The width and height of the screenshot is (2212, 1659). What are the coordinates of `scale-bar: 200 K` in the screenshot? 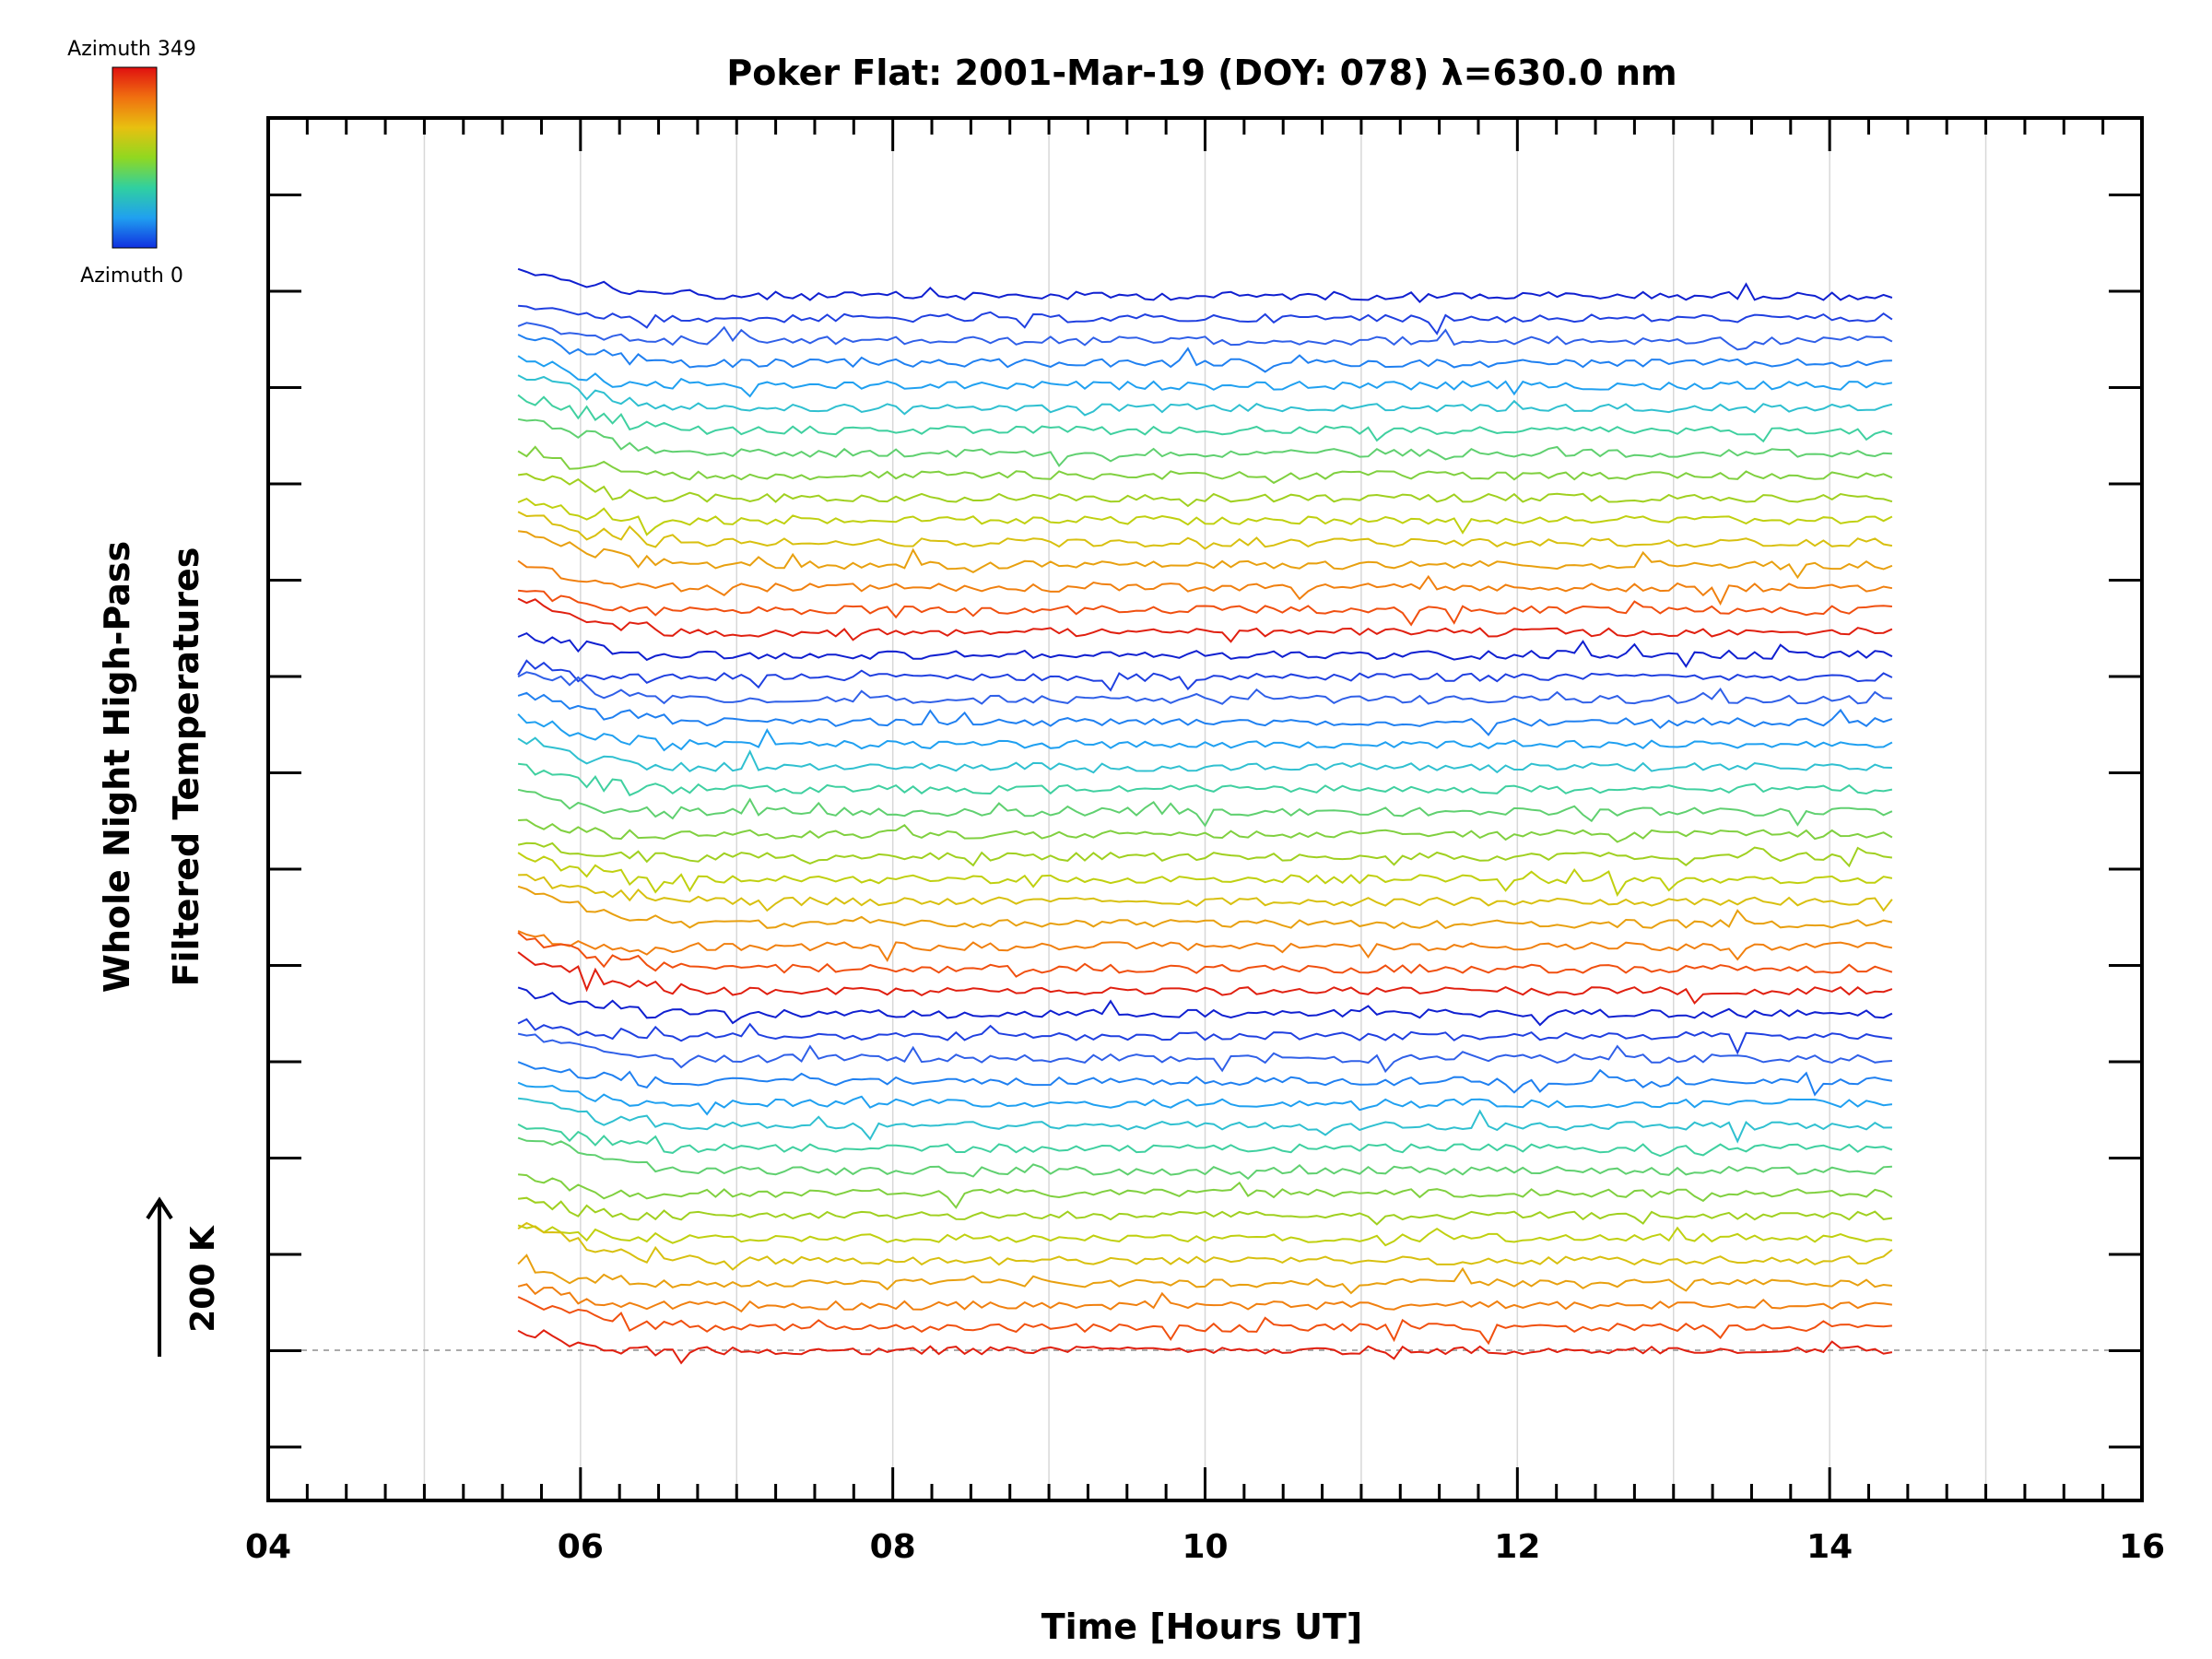 It's located at (184, 1276).